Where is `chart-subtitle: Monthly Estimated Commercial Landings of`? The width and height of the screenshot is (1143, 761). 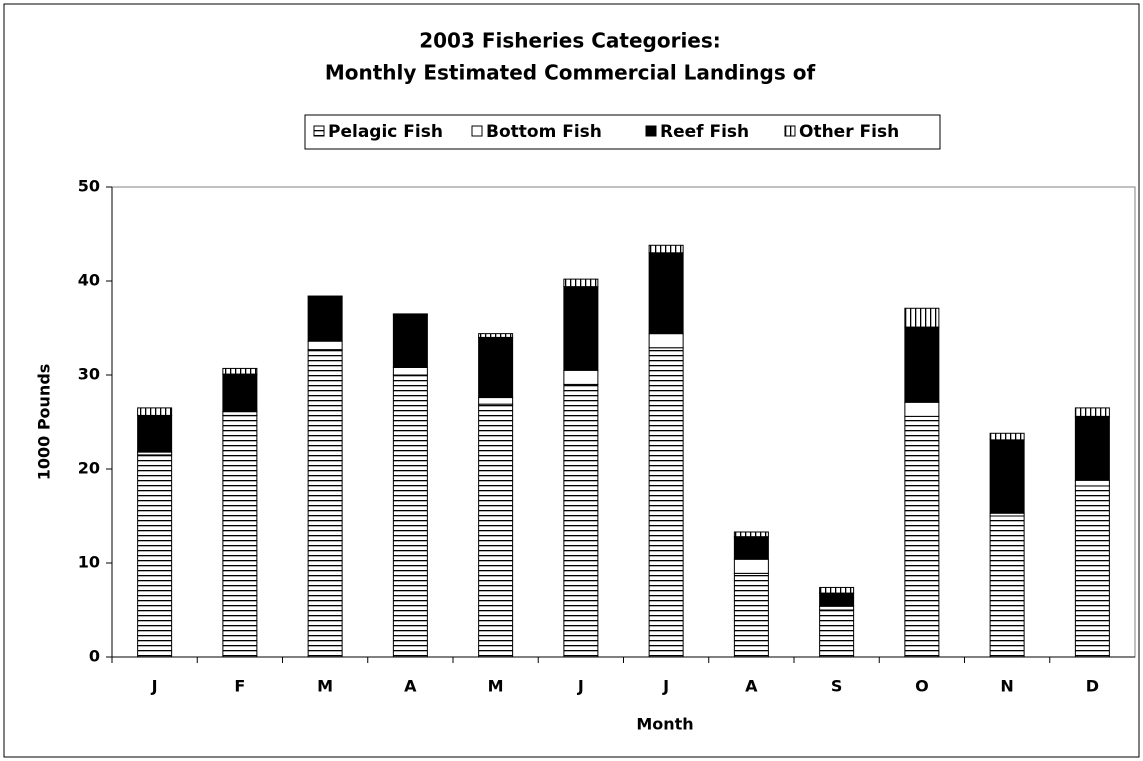
chart-subtitle: Monthly Estimated Commercial Landings of is located at coordinates (570, 73).